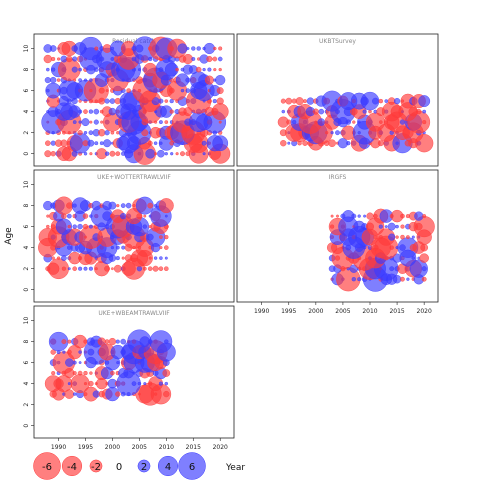 The image size is (480, 480). What do you see at coordinates (337, 242) in the screenshot?
I see `panel-irgfs: IRGFS 1990 1995 2000 2005 2010 2015 2020` at bounding box center [337, 242].